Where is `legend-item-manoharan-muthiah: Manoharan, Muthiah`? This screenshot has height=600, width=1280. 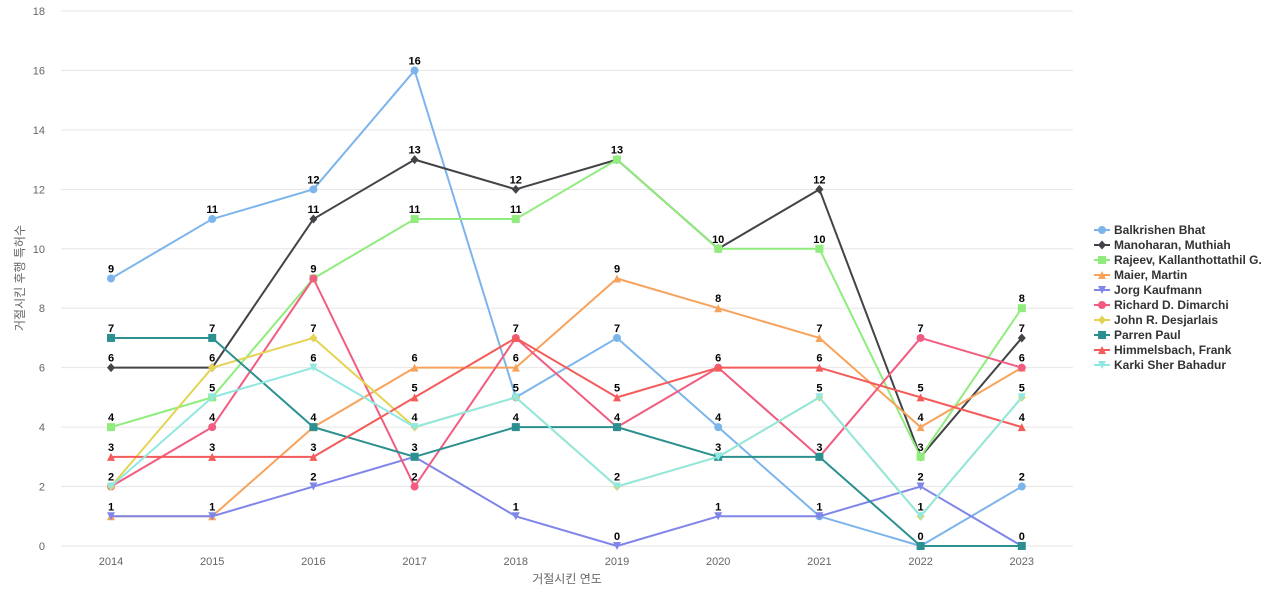 legend-item-manoharan-muthiah: Manoharan, Muthiah is located at coordinates (1162, 245).